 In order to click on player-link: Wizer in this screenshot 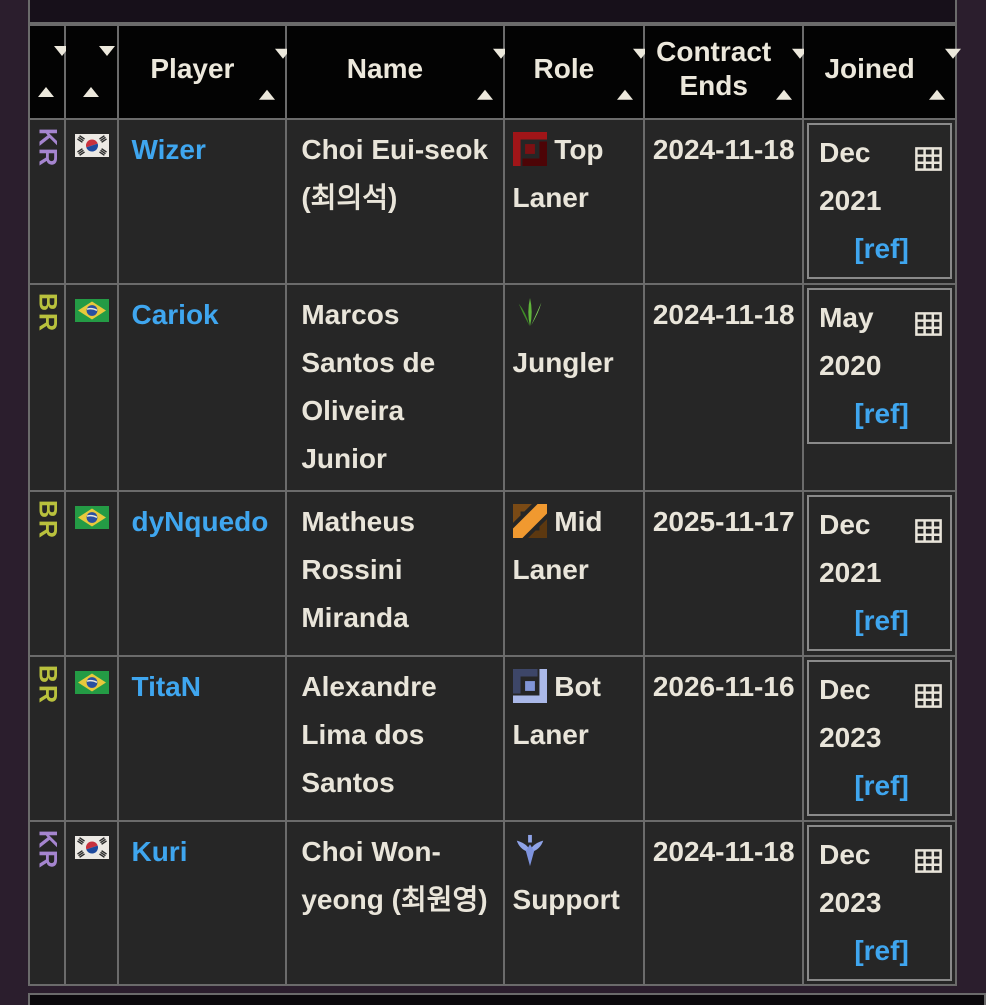, I will do `click(168, 149)`.